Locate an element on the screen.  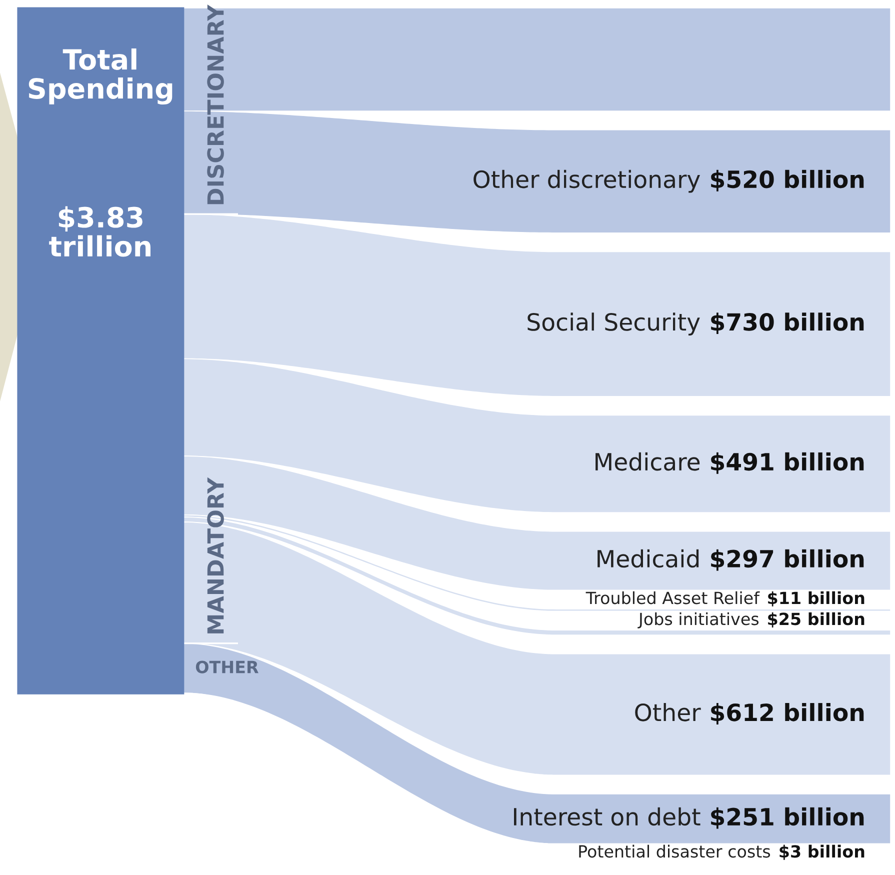
data-label: $251 billion is located at coordinates (787, 818).